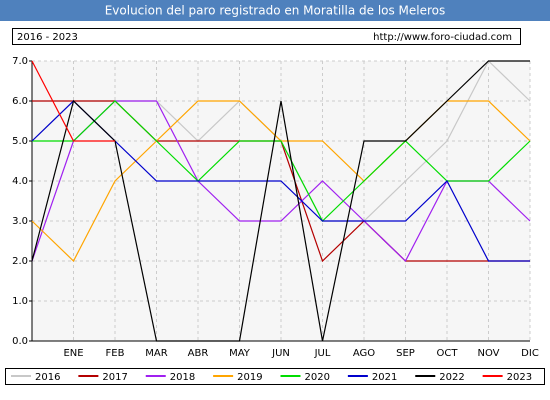 The width and height of the screenshot is (550, 400). I want to click on x-tick-label: FEB, so click(115, 353).